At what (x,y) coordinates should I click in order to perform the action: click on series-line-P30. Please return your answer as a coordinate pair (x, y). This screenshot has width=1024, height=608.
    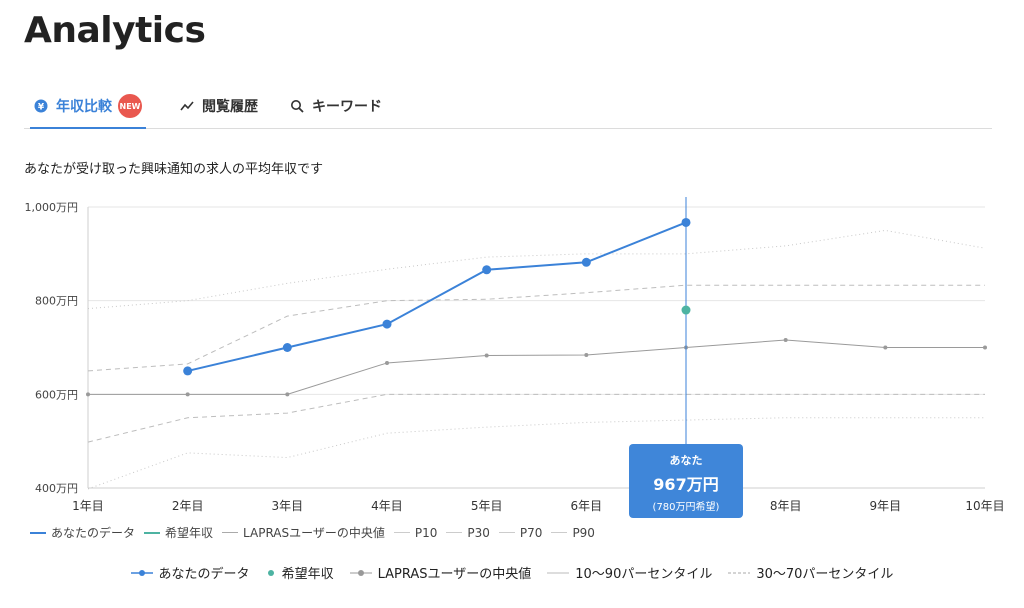
    Looking at the image, I should click on (536, 418).